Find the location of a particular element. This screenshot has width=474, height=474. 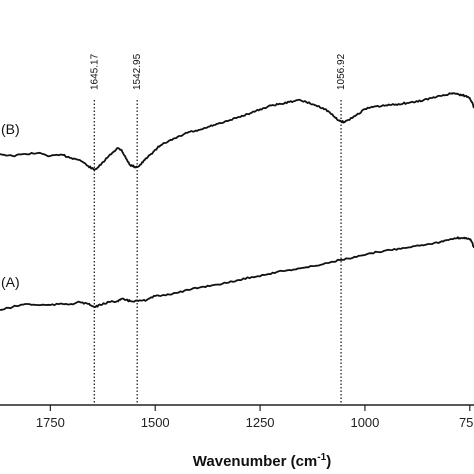

x-tick-label: 750 is located at coordinates (466, 422).